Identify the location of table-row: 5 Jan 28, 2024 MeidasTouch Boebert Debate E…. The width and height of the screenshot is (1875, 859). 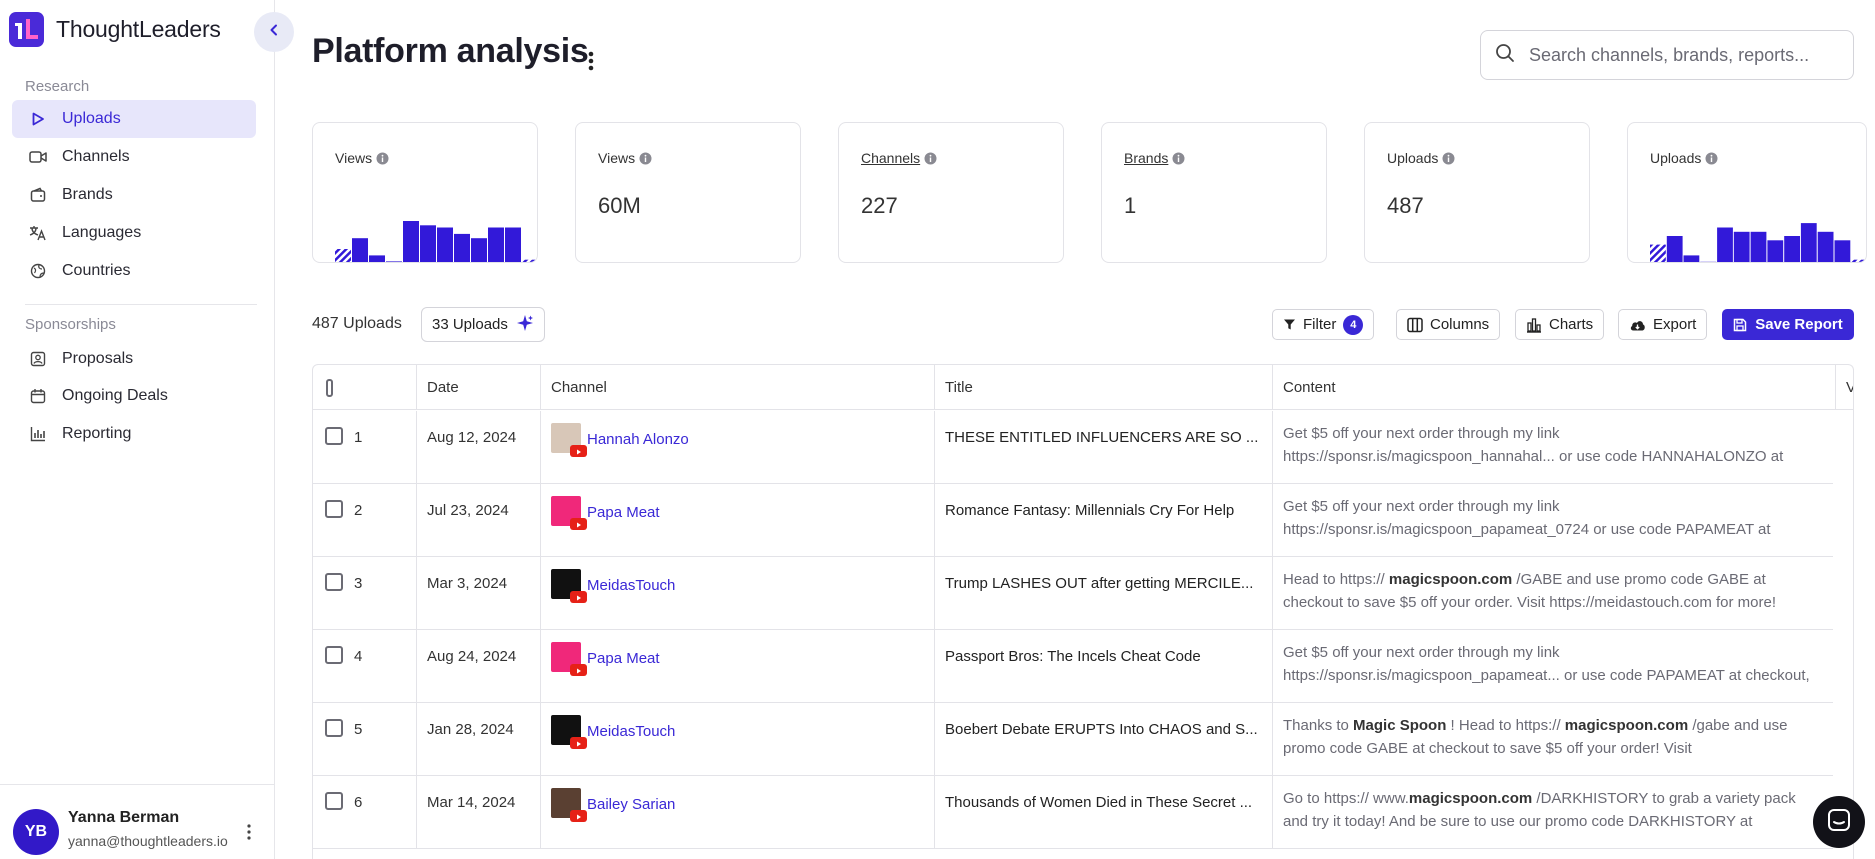
(1073, 739).